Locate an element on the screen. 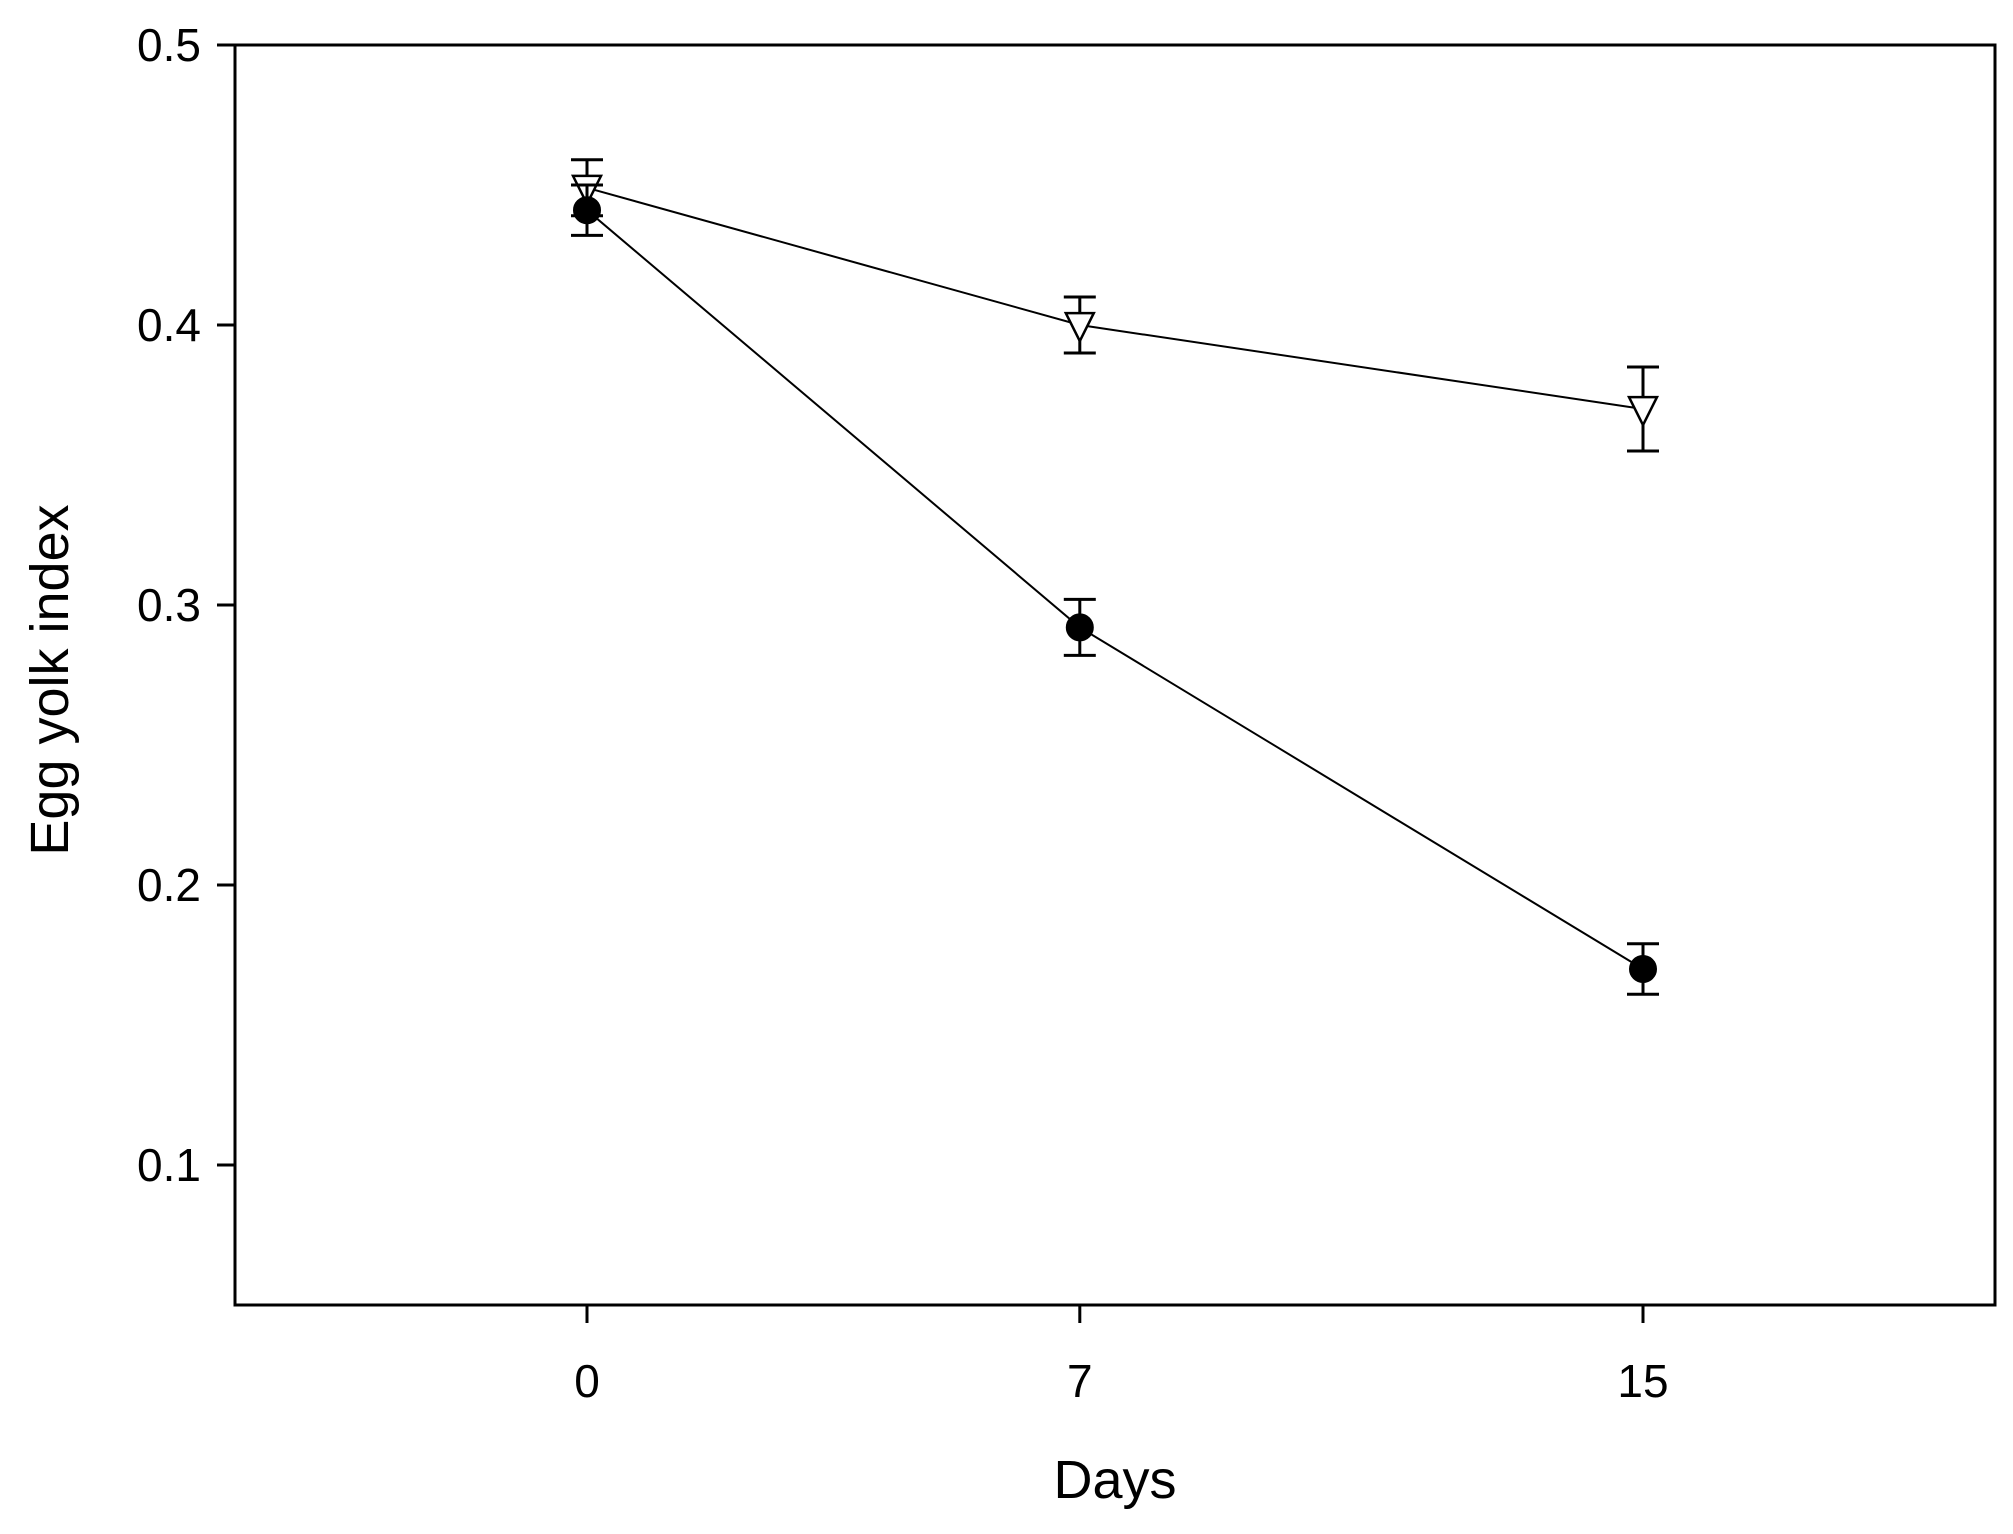 The width and height of the screenshot is (2013, 1534). y-axis-title: Egg yolk index is located at coordinates (50, 679).